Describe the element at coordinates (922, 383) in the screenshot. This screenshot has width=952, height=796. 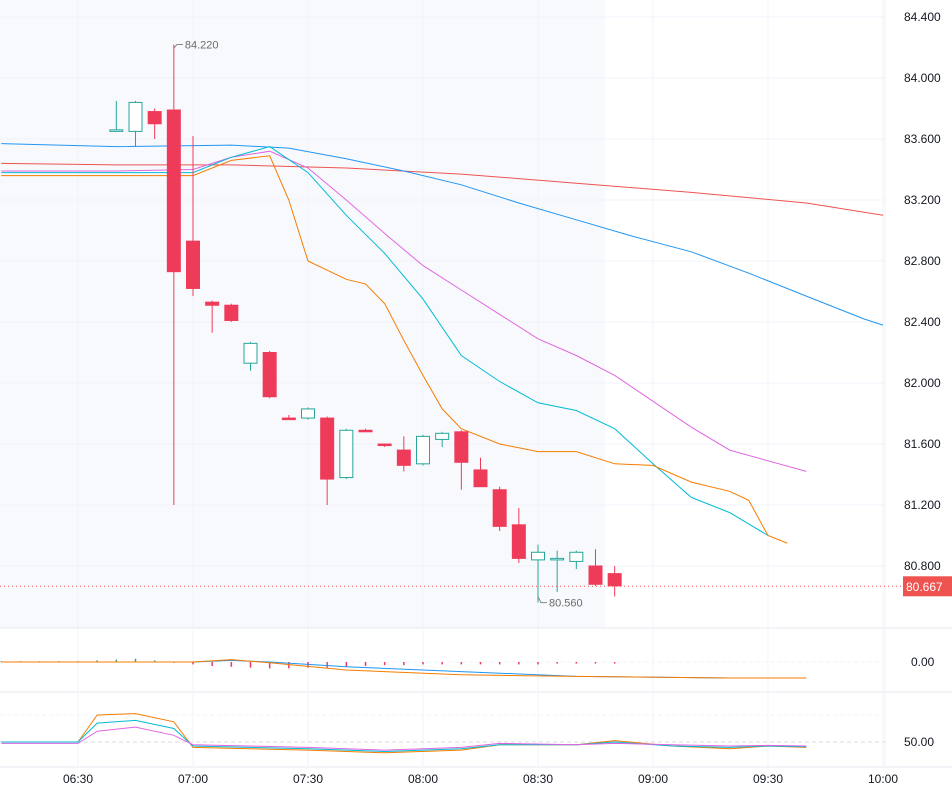
I see `y-tick-label: 82.000` at that location.